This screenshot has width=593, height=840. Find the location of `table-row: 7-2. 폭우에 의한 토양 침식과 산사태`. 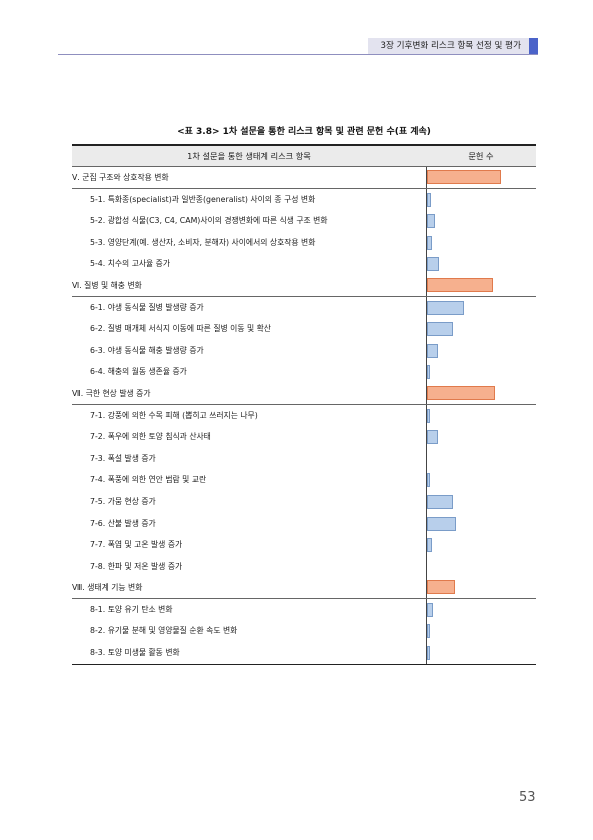

table-row: 7-2. 폭우에 의한 토양 침식과 산사태 is located at coordinates (304, 437).